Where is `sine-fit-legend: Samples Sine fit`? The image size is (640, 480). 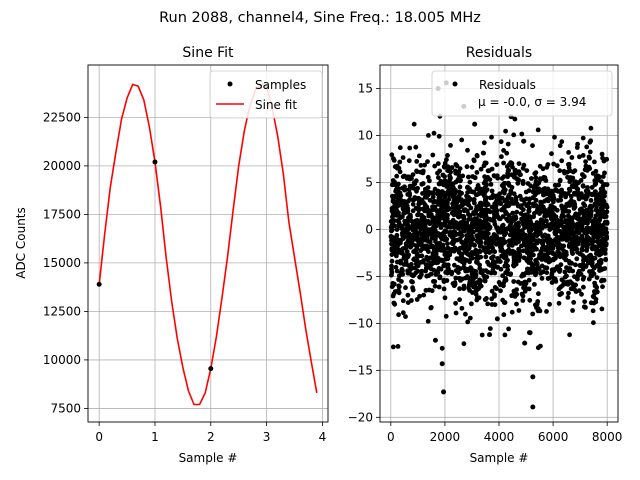 sine-fit-legend: Samples Sine fit is located at coordinates (266, 94).